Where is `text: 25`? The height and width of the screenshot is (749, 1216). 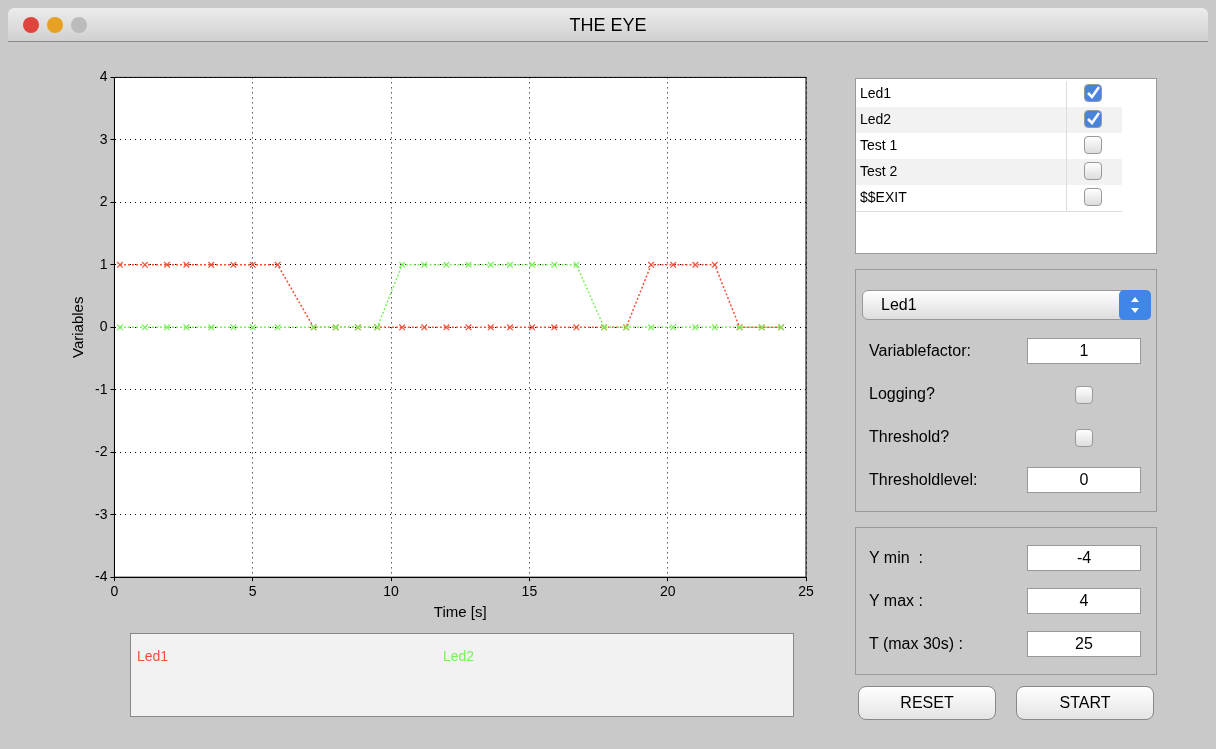
text: 25 is located at coordinates (1084, 644).